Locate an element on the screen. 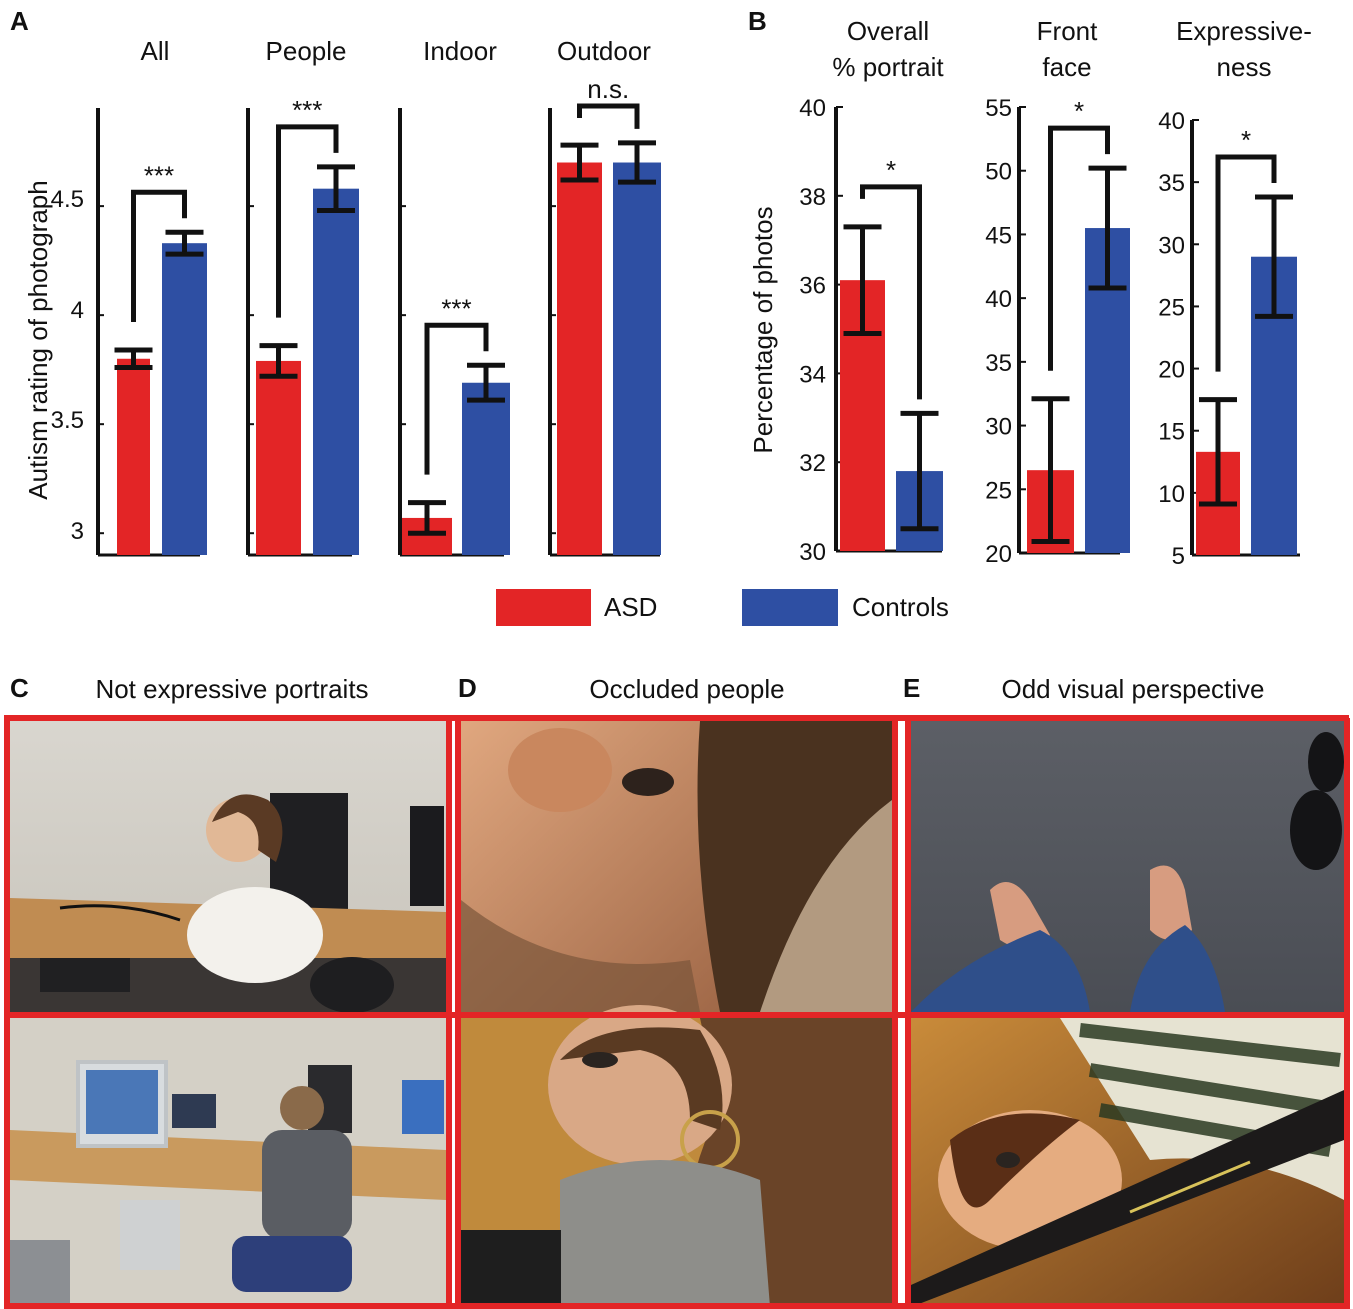  photo-e-top is located at coordinates (1127, 866).